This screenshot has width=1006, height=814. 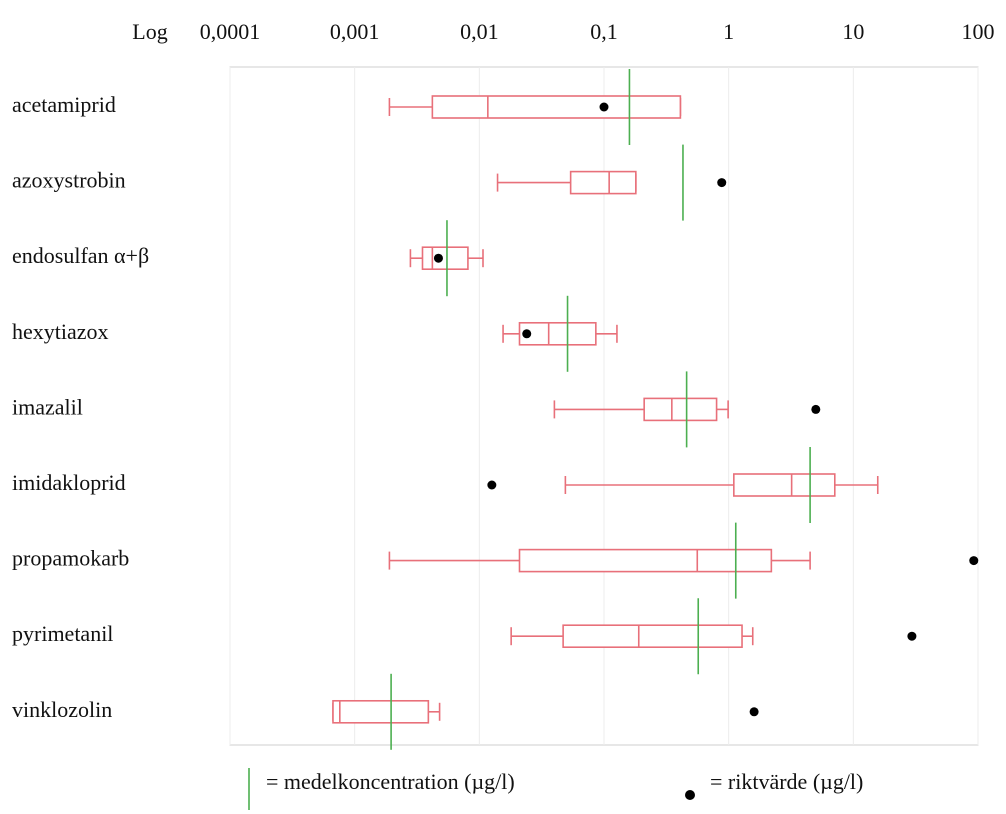 I want to click on legend-dot-swatch, so click(x=690, y=795).